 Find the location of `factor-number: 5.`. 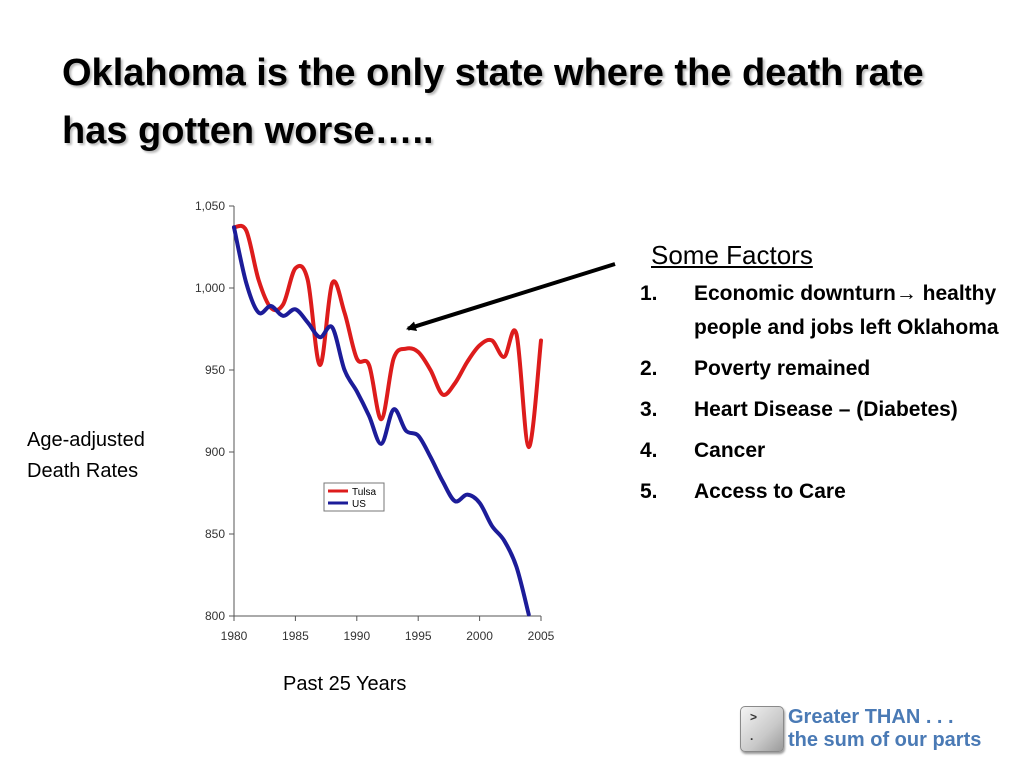

factor-number: 5. is located at coordinates (649, 491).